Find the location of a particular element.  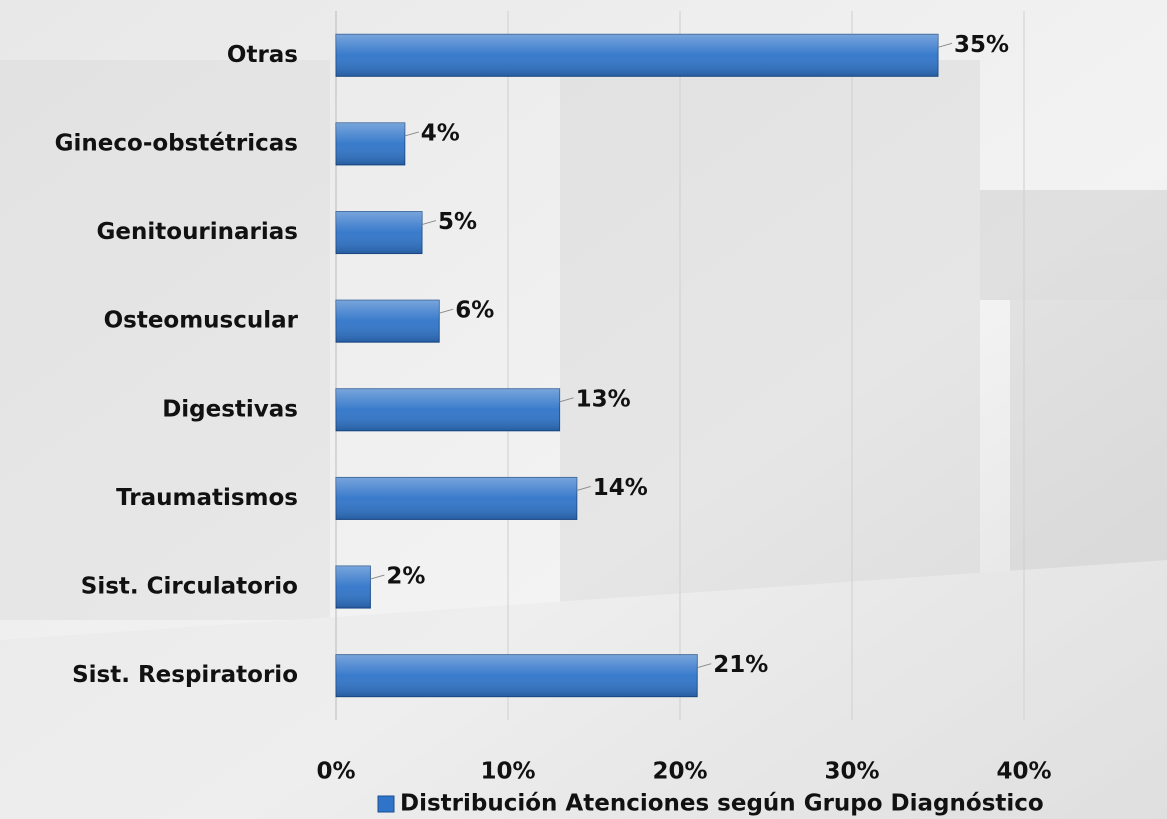

value-label: 14% is located at coordinates (620, 488).